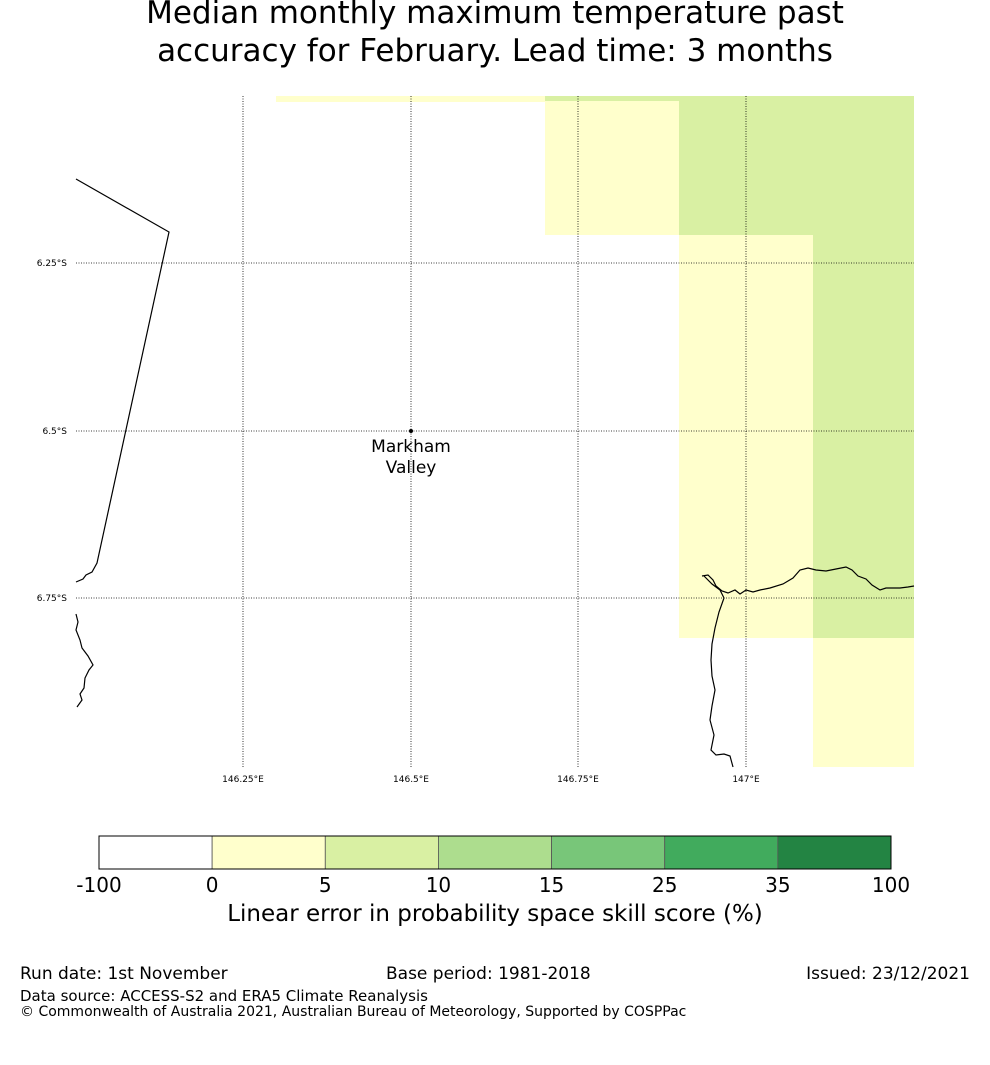  I want to click on province-boundary, so click(122, 380).